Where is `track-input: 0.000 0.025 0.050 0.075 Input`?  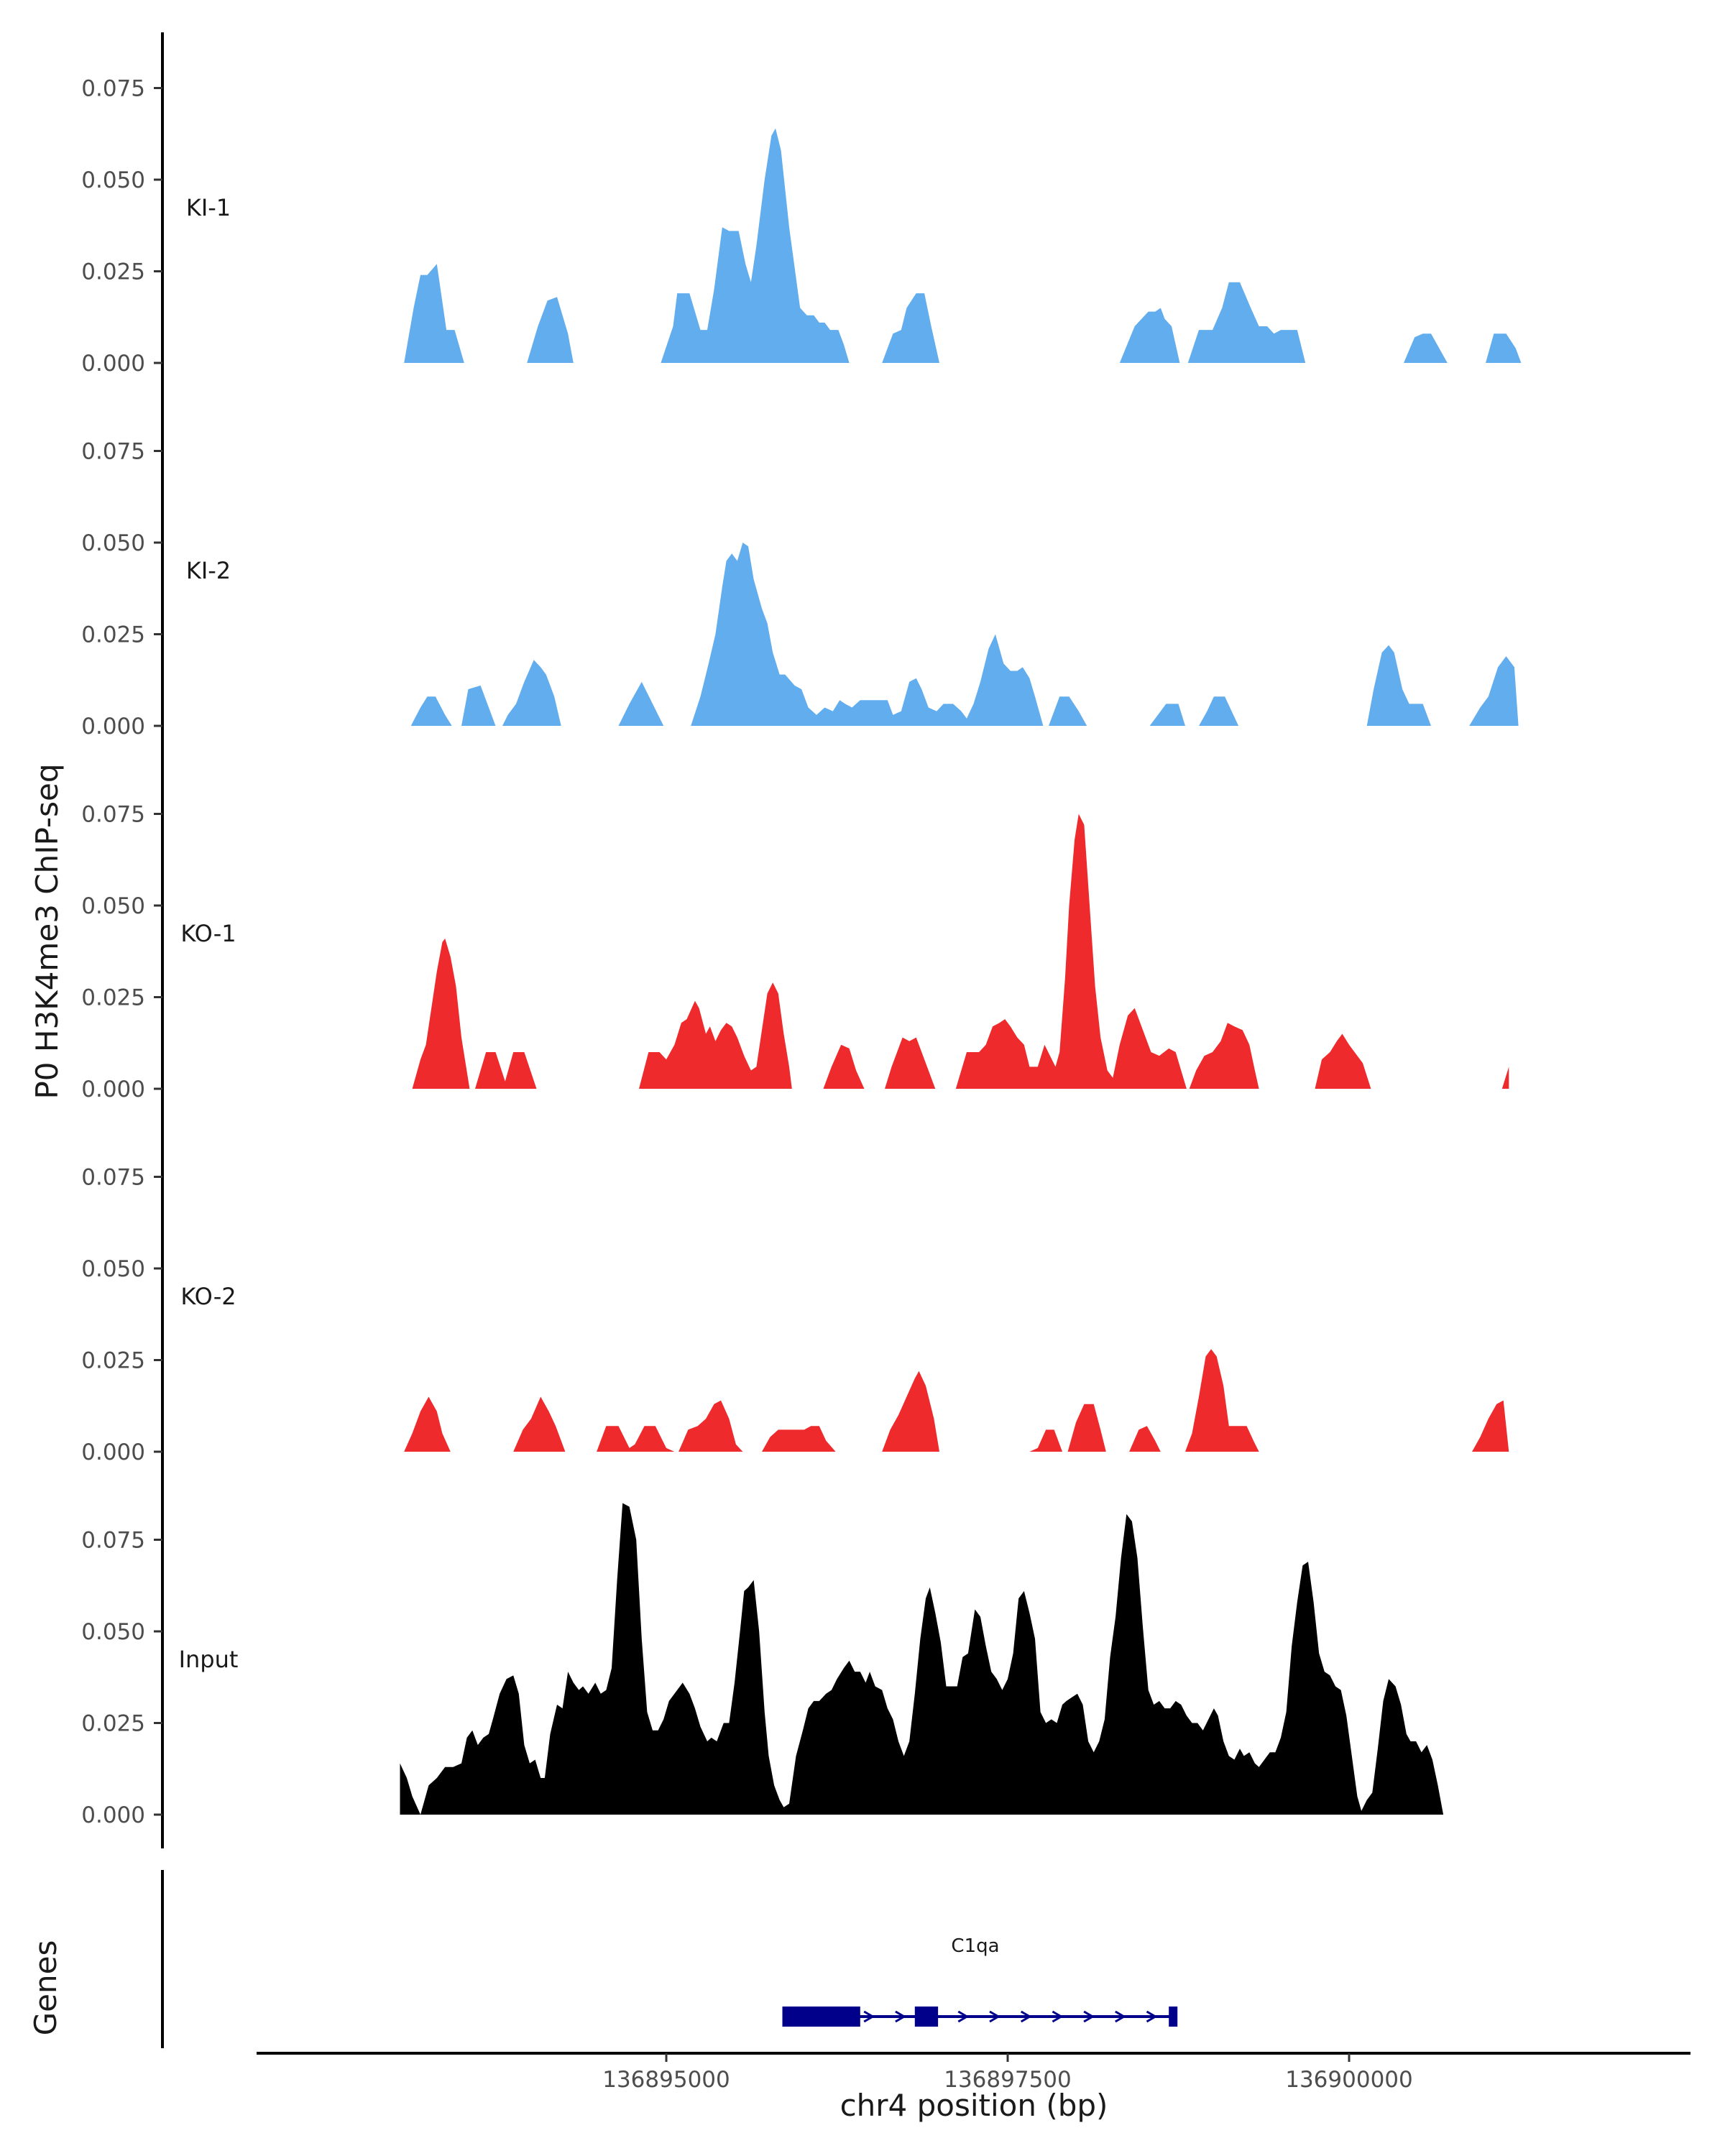
track-input: 0.000 0.025 0.050 0.075 Input is located at coordinates (762, 1666).